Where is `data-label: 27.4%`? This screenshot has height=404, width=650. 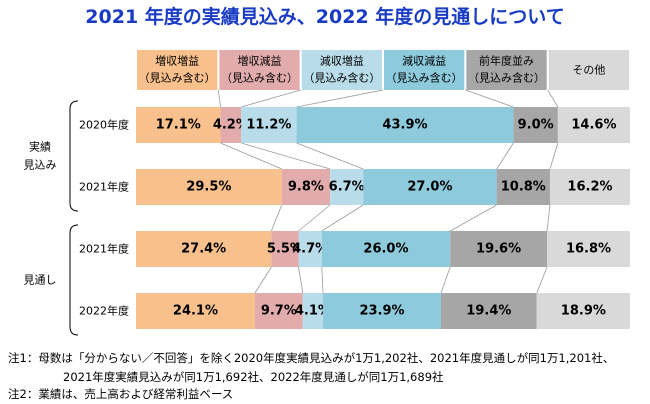 data-label: 27.4% is located at coordinates (203, 249).